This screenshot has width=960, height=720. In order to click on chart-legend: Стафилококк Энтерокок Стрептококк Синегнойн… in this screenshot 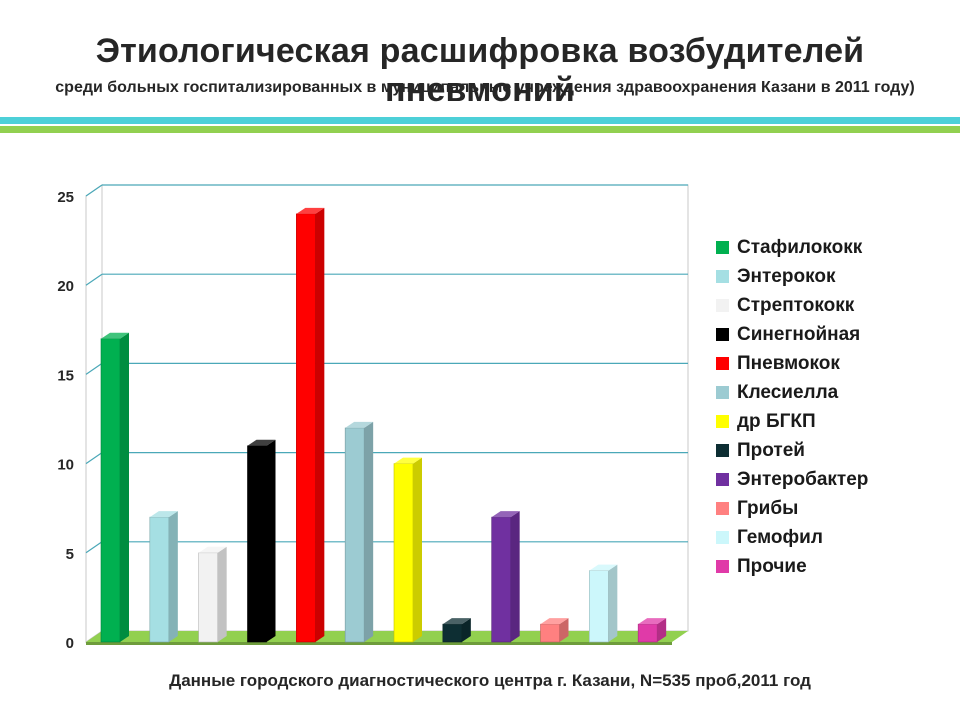, I will do `click(792, 407)`.